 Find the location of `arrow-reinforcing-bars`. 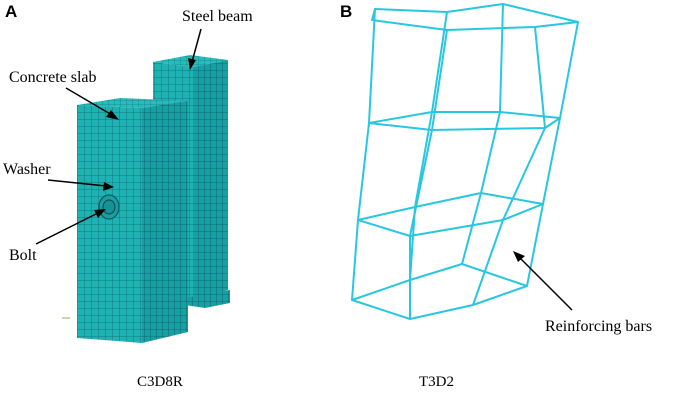

arrow-reinforcing-bars is located at coordinates (543, 281).